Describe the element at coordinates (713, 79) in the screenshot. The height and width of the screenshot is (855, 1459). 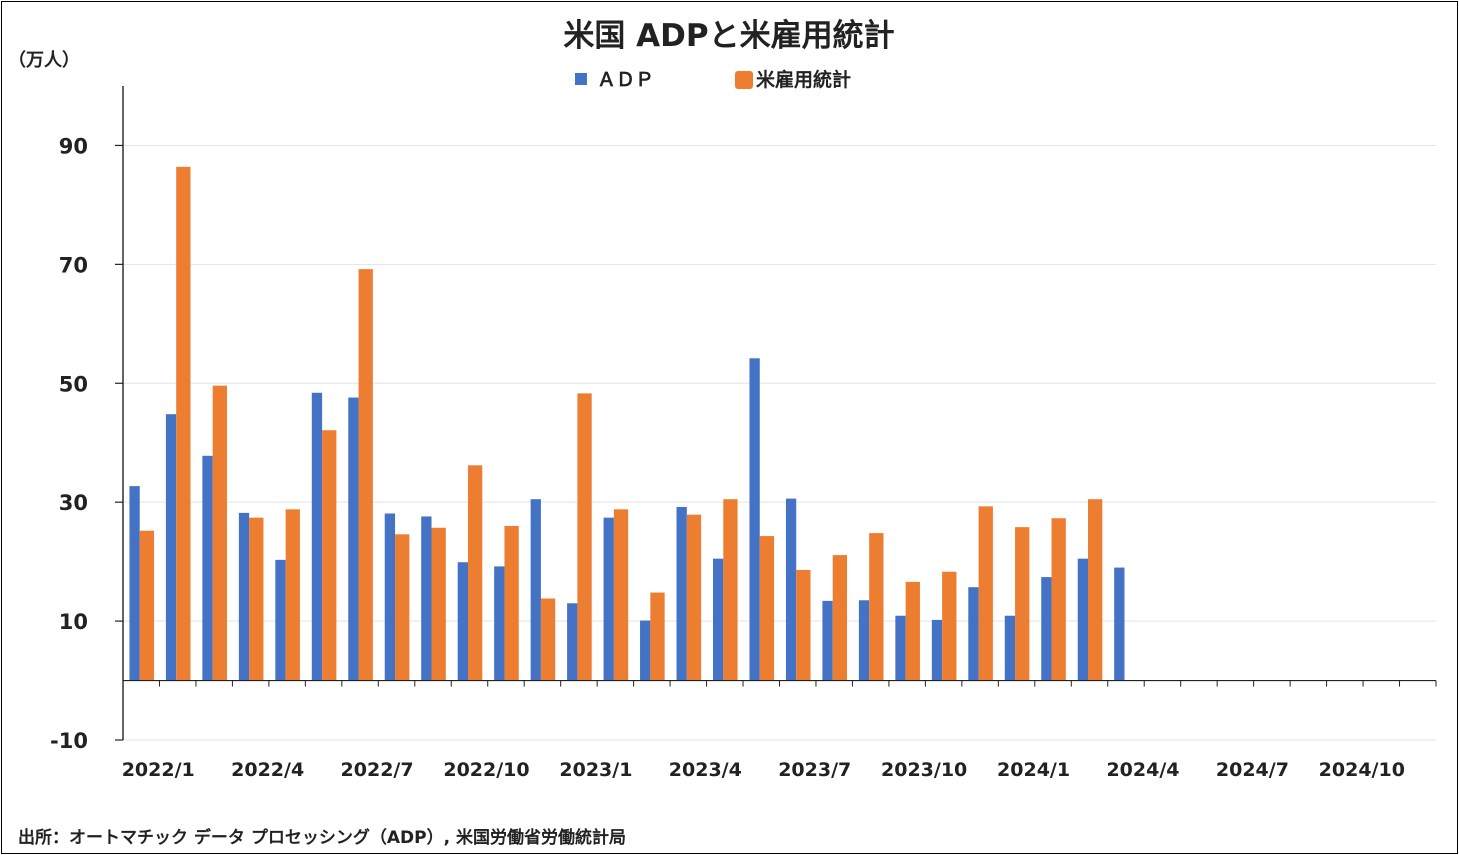
I see `legend: ＡＤＰ 米雇用統計` at that location.